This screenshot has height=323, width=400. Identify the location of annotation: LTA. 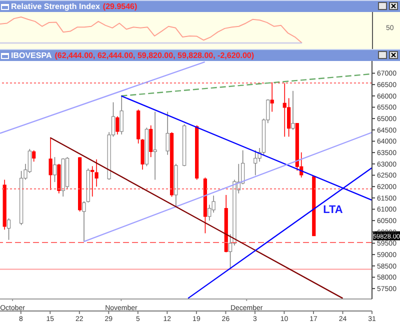
(333, 210).